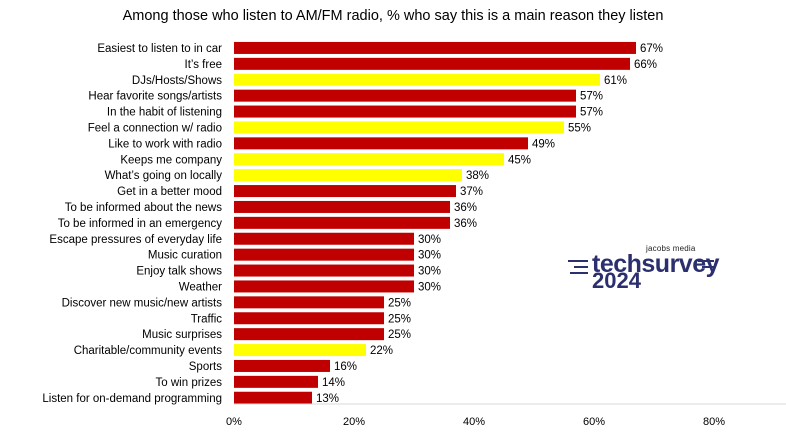 The height and width of the screenshot is (439, 786). What do you see at coordinates (155, 128) in the screenshot?
I see `category-label: Feel a connection w/ radio` at bounding box center [155, 128].